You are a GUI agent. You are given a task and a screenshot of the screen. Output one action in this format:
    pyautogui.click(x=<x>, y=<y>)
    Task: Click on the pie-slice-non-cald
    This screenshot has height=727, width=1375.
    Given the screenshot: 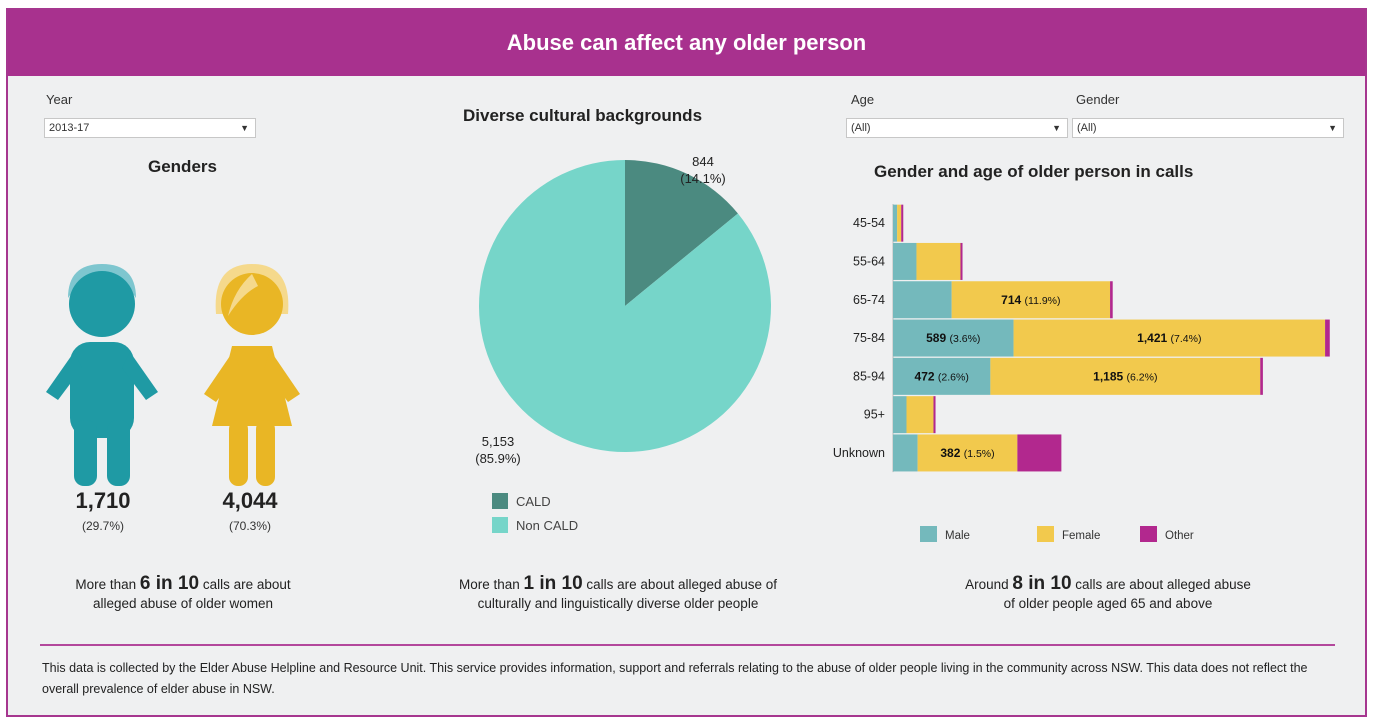 What is the action you would take?
    pyautogui.click(x=625, y=306)
    